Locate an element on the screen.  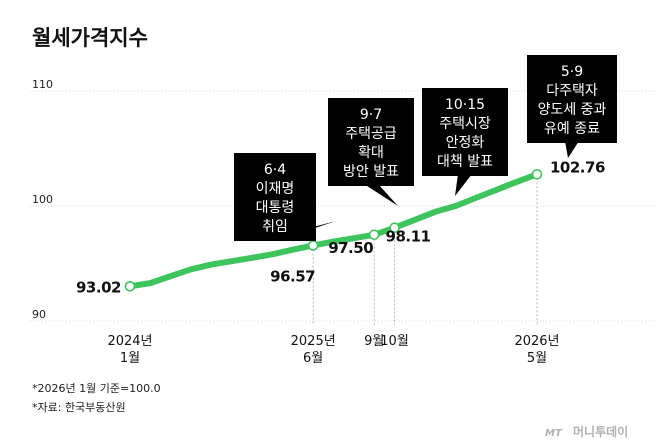
x-tick-label: 2024년 is located at coordinates (129, 341).